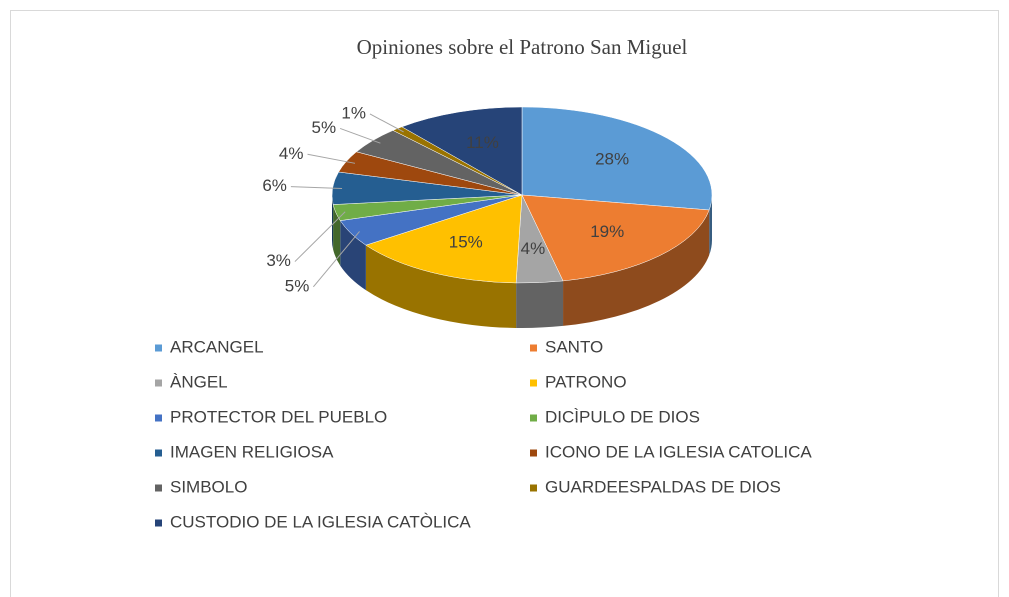 This screenshot has width=1009, height=597. Describe the element at coordinates (353, 112) in the screenshot. I see `data-label: 1%` at that location.